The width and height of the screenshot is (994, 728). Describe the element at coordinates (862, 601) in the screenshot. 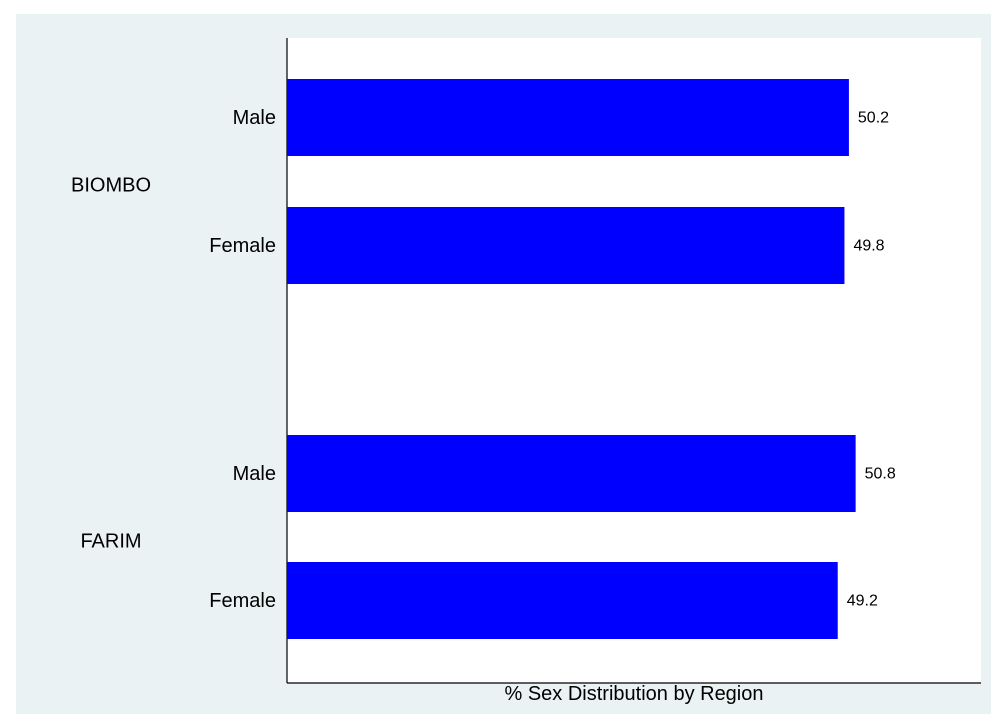

I see `data-label-farim-female: 49.2` at that location.